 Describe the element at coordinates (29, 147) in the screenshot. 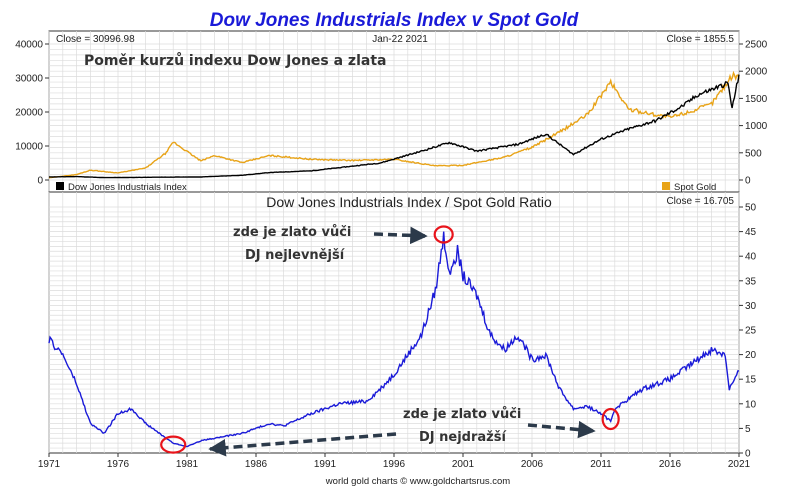

I see `left-tick-label: 10000` at that location.